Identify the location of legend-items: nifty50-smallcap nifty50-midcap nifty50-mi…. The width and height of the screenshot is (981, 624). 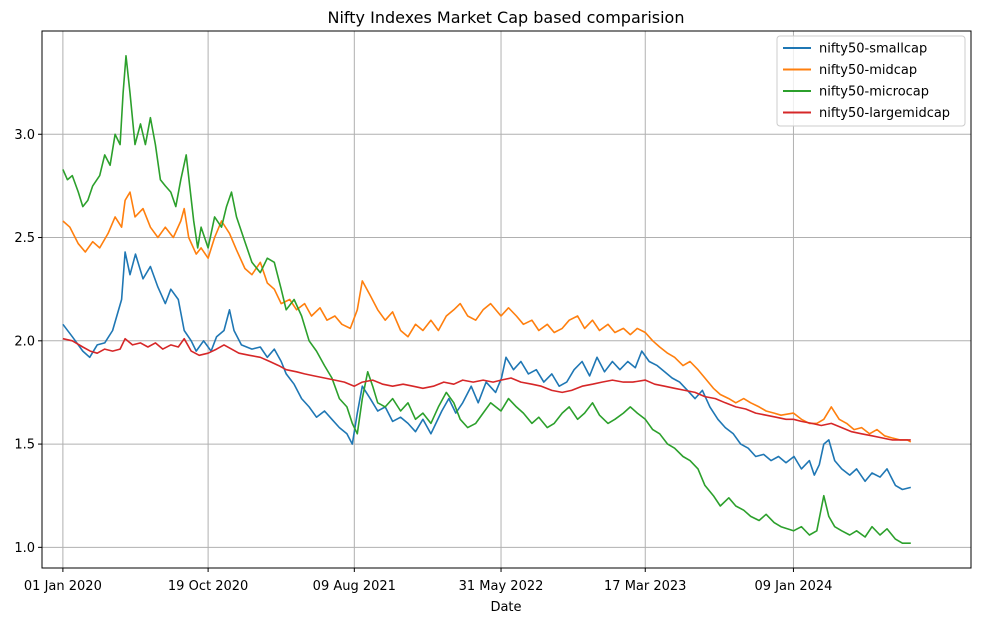
(866, 81).